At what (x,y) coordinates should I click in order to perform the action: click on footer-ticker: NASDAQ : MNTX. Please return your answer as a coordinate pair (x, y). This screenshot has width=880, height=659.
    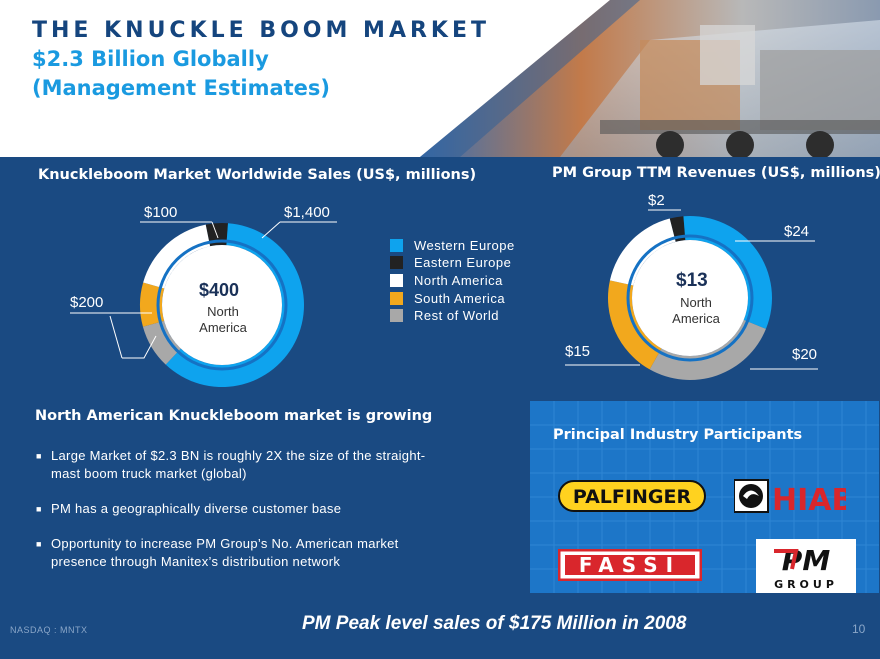
    Looking at the image, I should click on (49, 630).